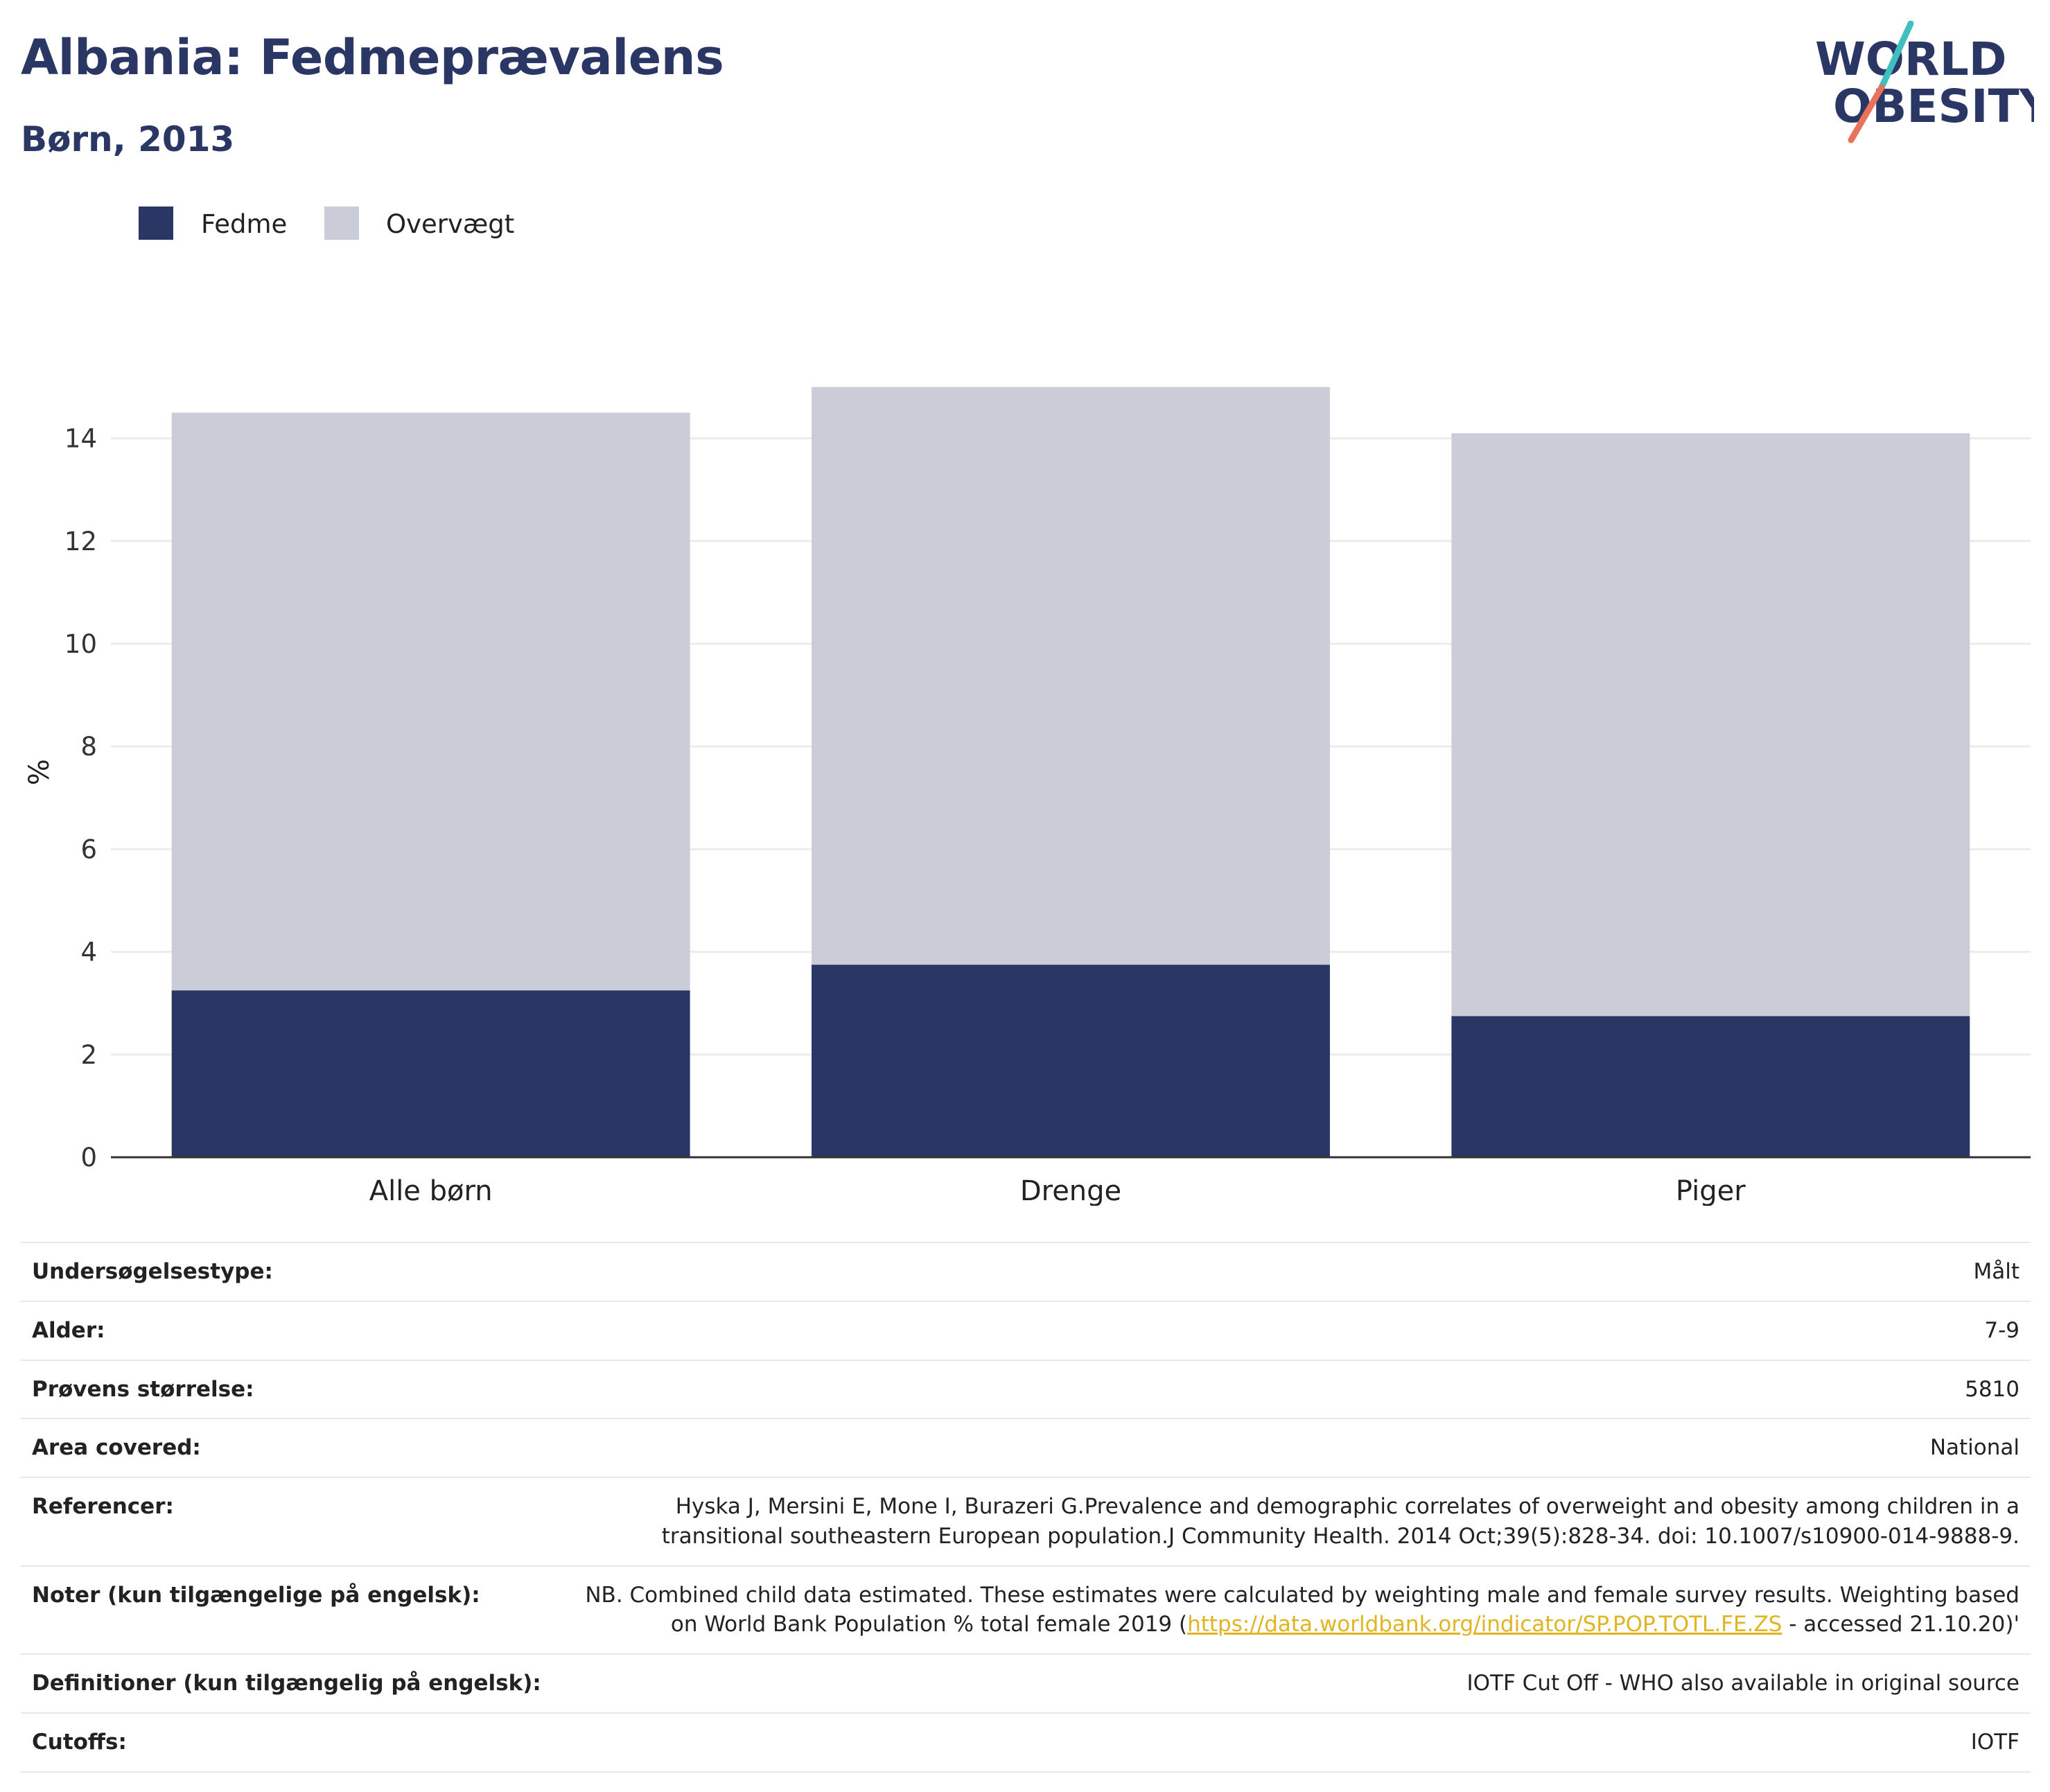  Describe the element at coordinates (341, 224) in the screenshot. I see `legend-swatch-overvaegt` at that location.